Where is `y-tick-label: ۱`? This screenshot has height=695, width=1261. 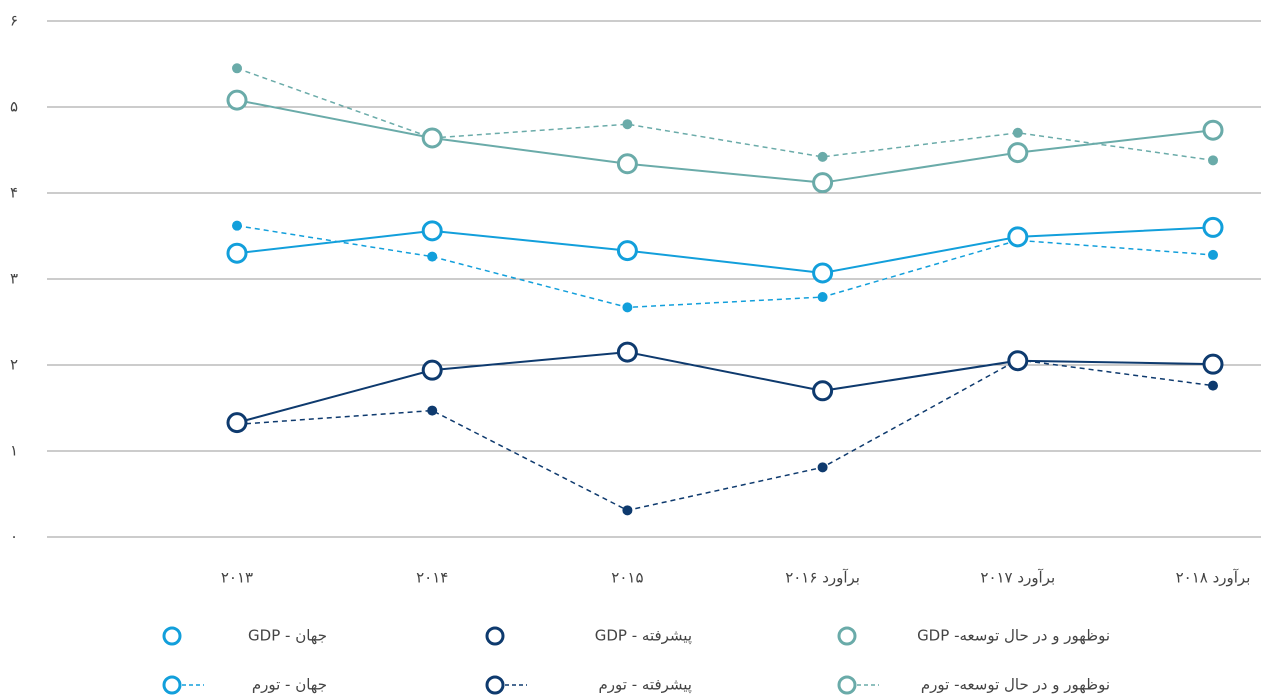 y-tick-label: ۱ is located at coordinates (14, 451).